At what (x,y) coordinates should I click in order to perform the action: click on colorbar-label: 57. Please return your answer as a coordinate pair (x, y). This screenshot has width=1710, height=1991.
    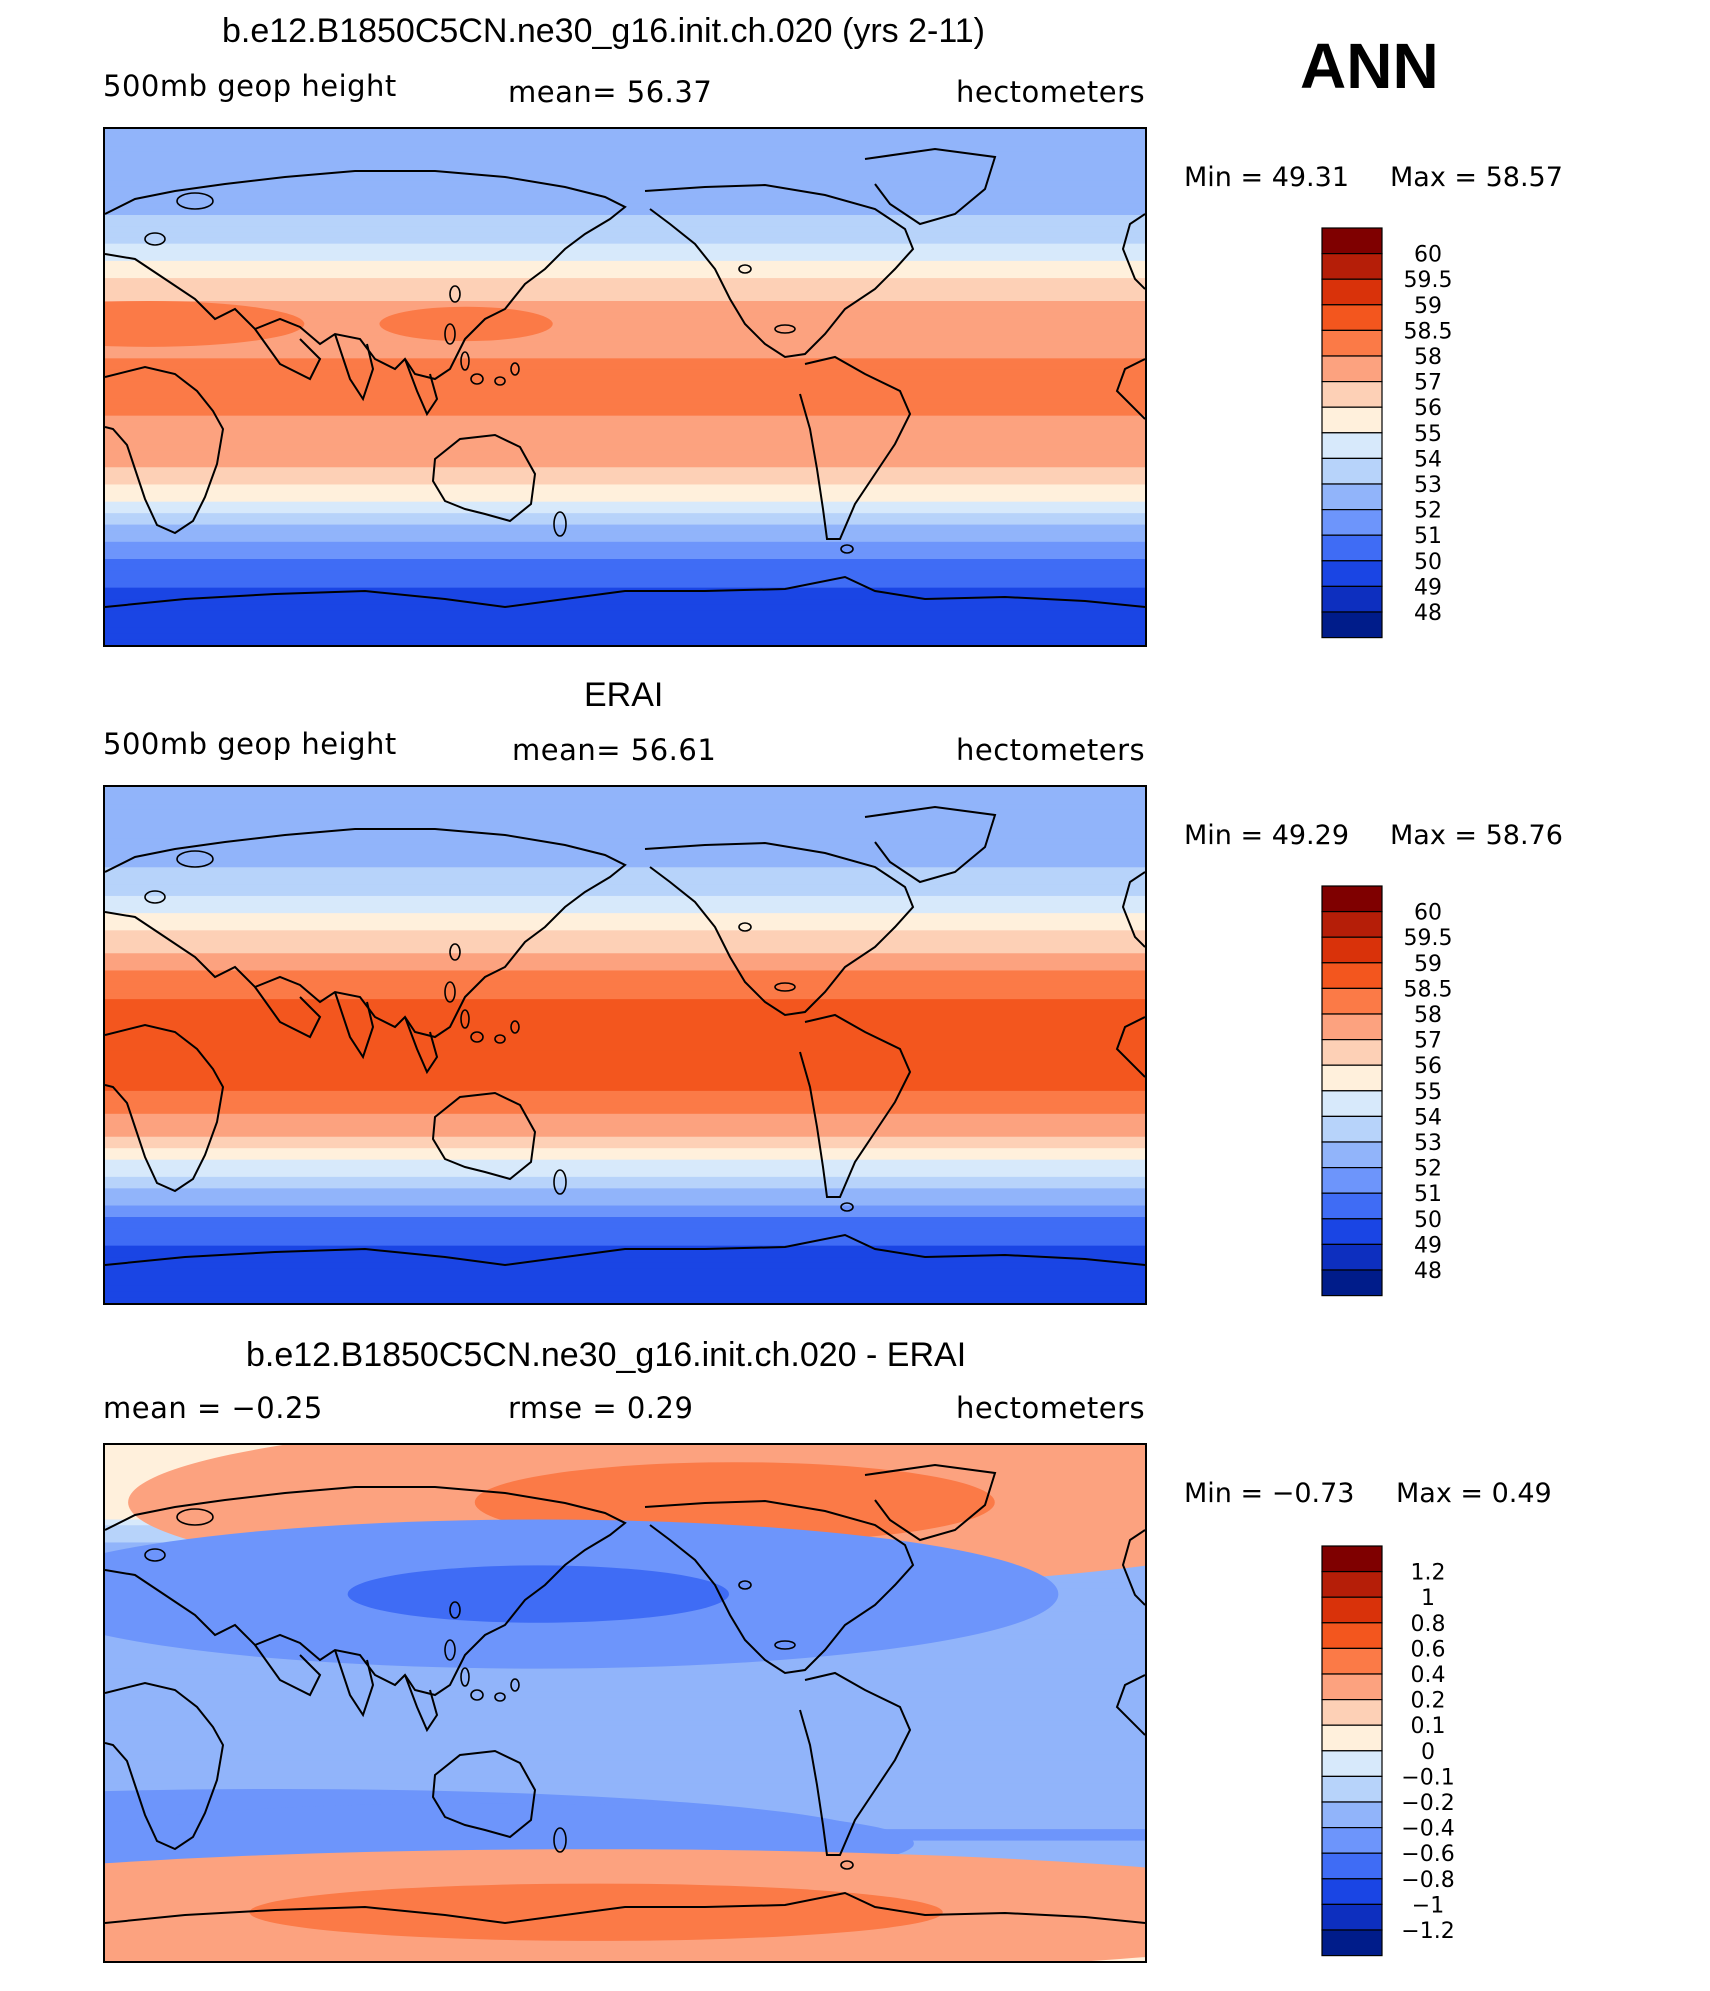
    Looking at the image, I should click on (1428, 1041).